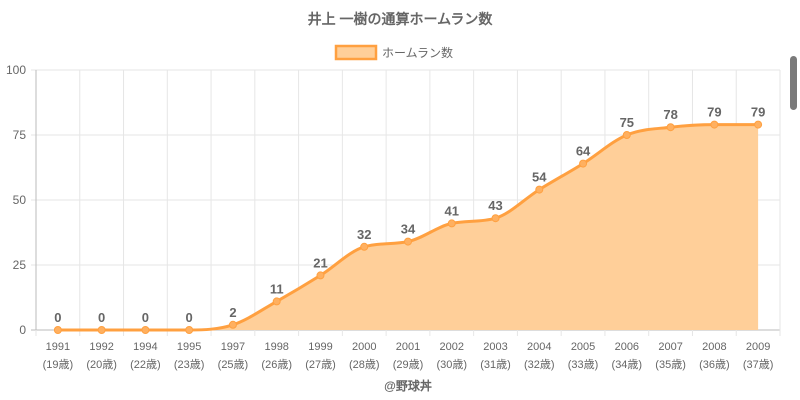 The width and height of the screenshot is (800, 400). I want to click on data-label: 54, so click(539, 177).